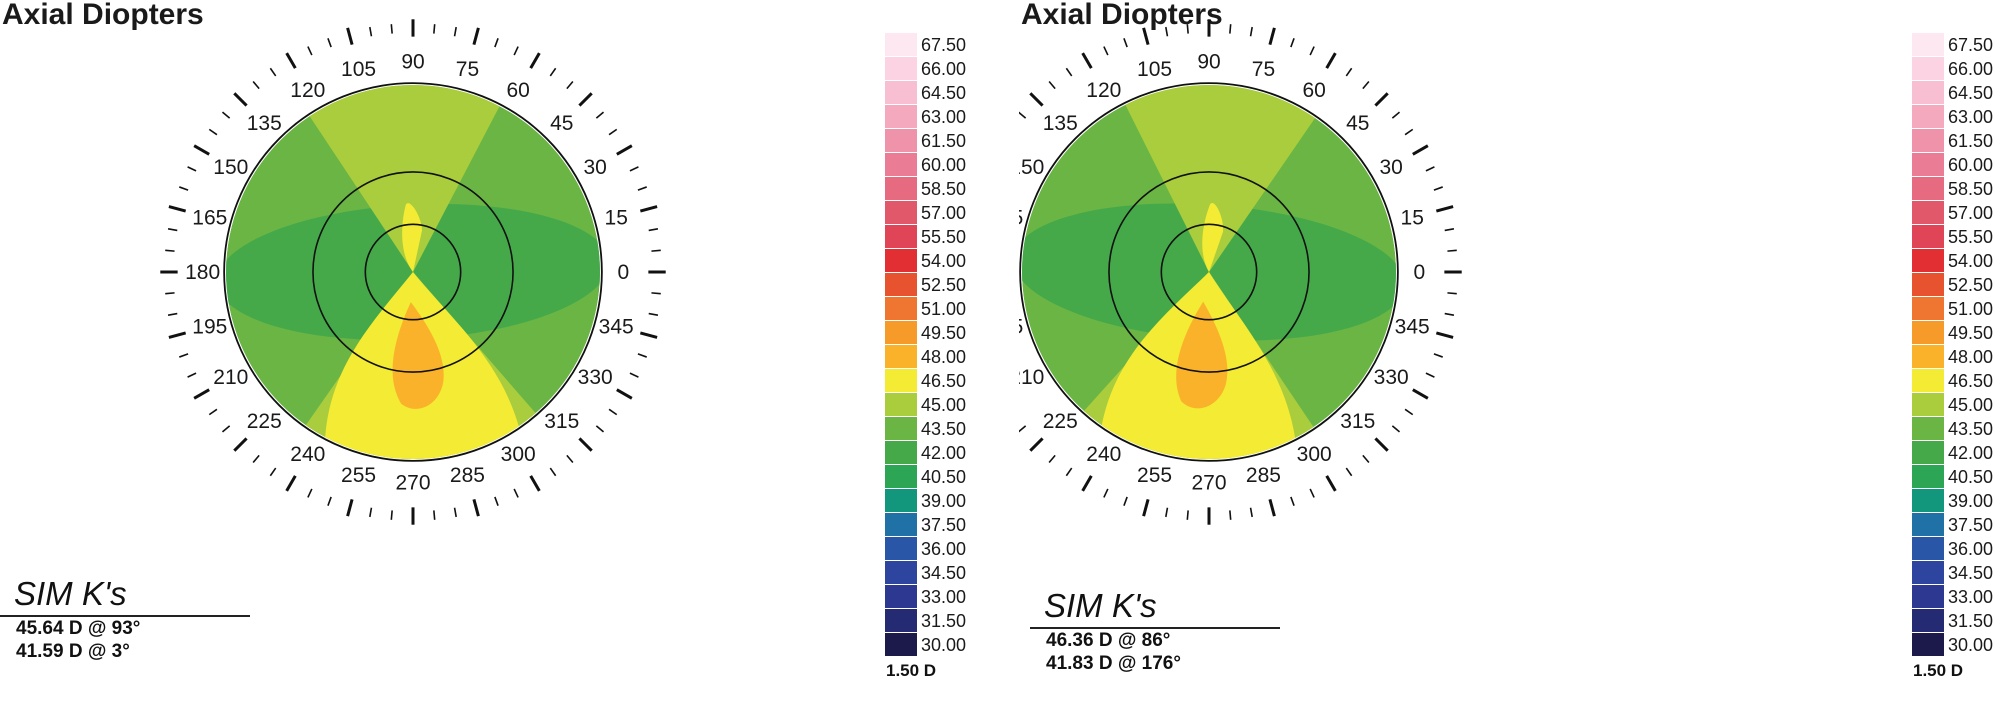 The height and width of the screenshot is (711, 2016). Describe the element at coordinates (1961, 381) in the screenshot. I see `scale-entry: 46.50` at that location.